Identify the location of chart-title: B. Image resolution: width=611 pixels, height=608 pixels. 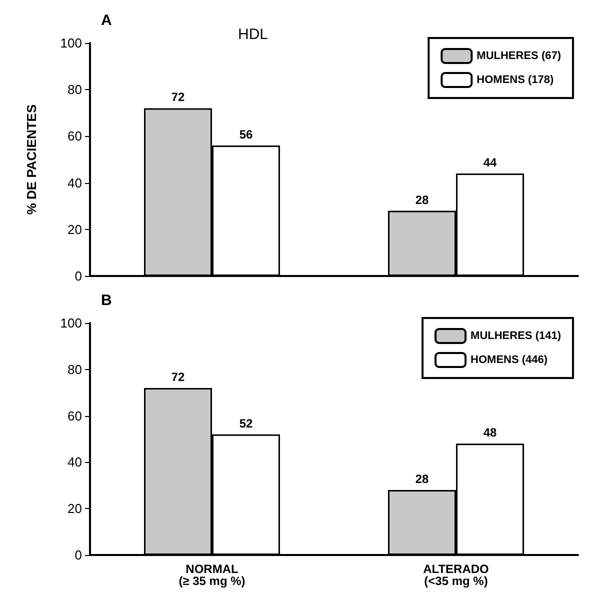
(106, 300).